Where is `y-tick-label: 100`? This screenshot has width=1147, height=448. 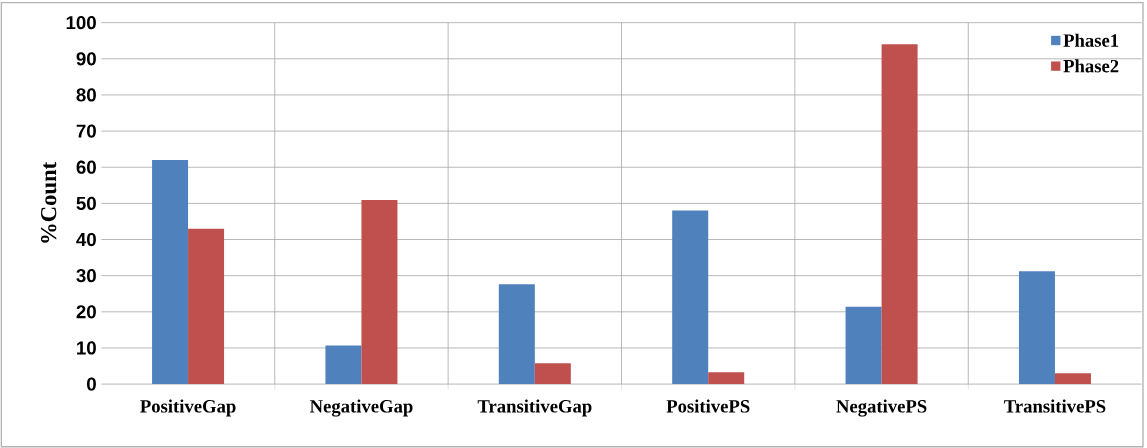
y-tick-label: 100 is located at coordinates (81, 22).